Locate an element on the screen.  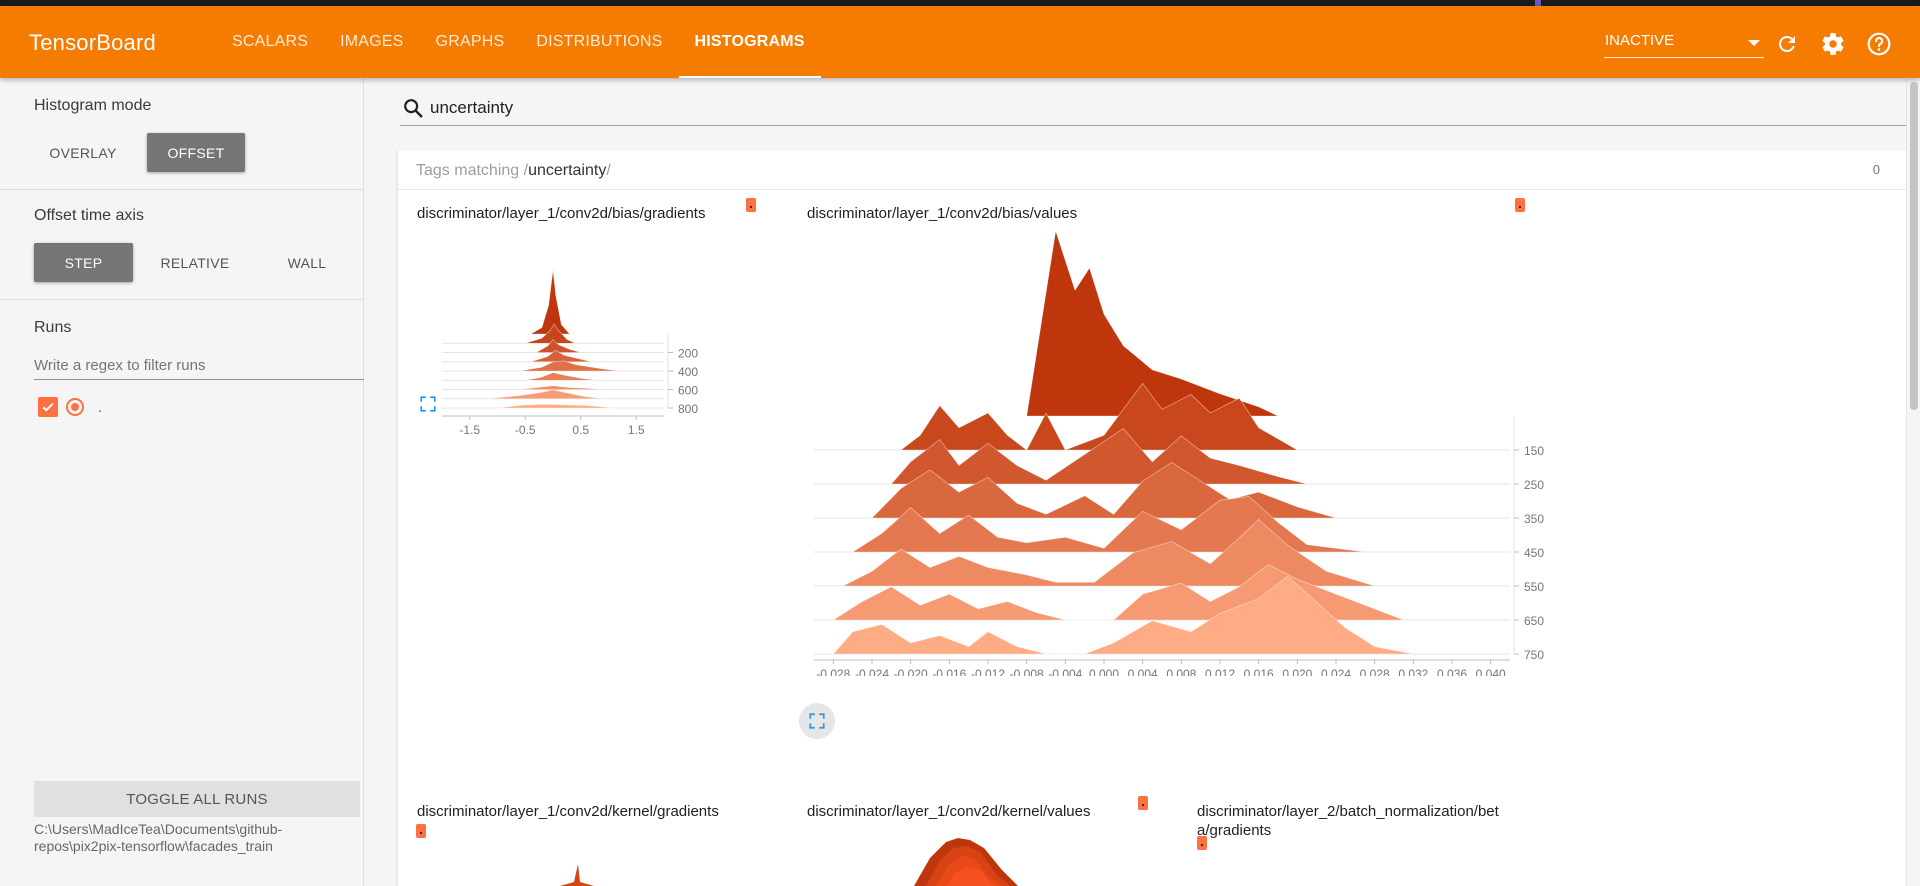
tags-matching-prefix: Tags matching / is located at coordinates (472, 170).